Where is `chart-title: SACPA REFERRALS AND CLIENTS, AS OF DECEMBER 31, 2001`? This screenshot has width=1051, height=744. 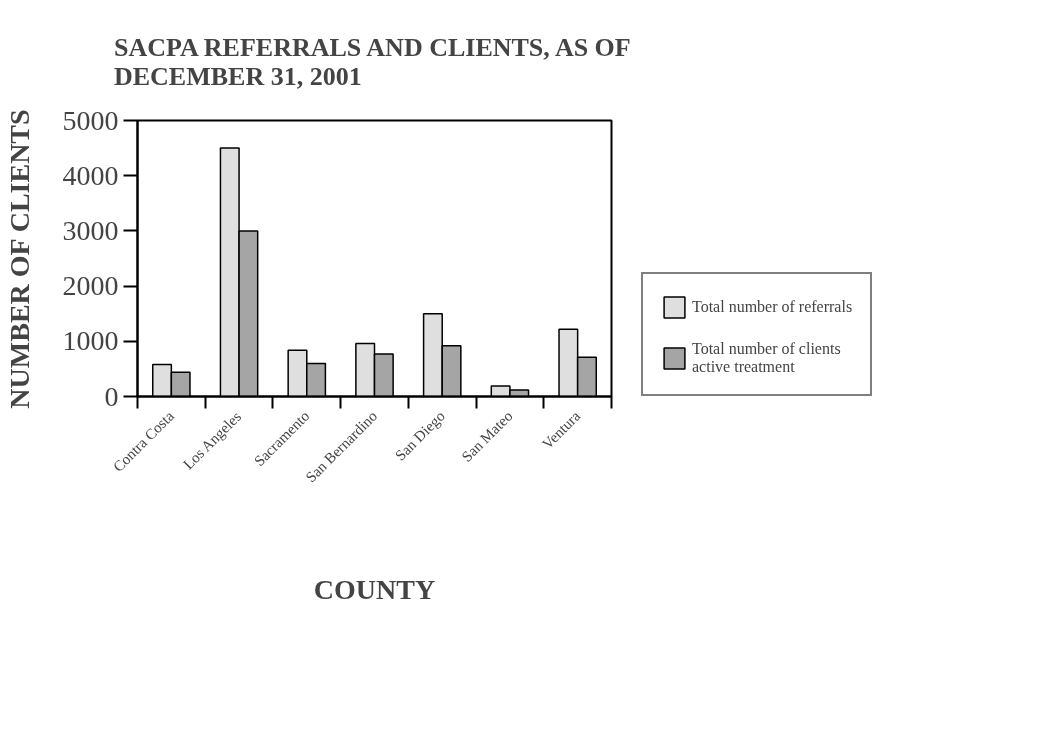
chart-title: SACPA REFERRALS AND CLIENTS, AS OF DECEMBER 31, 2001 is located at coordinates (372, 61).